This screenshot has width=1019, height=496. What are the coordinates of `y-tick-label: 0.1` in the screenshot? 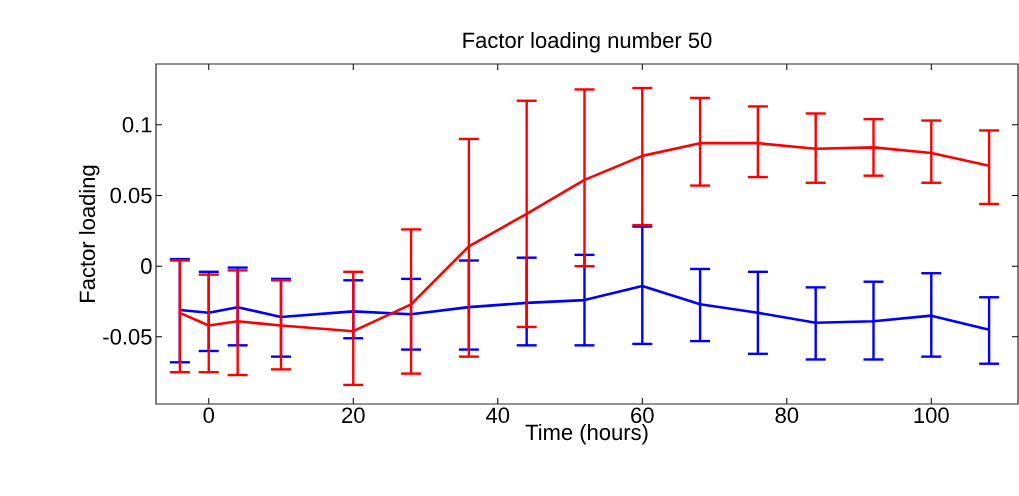 It's located at (137, 124).